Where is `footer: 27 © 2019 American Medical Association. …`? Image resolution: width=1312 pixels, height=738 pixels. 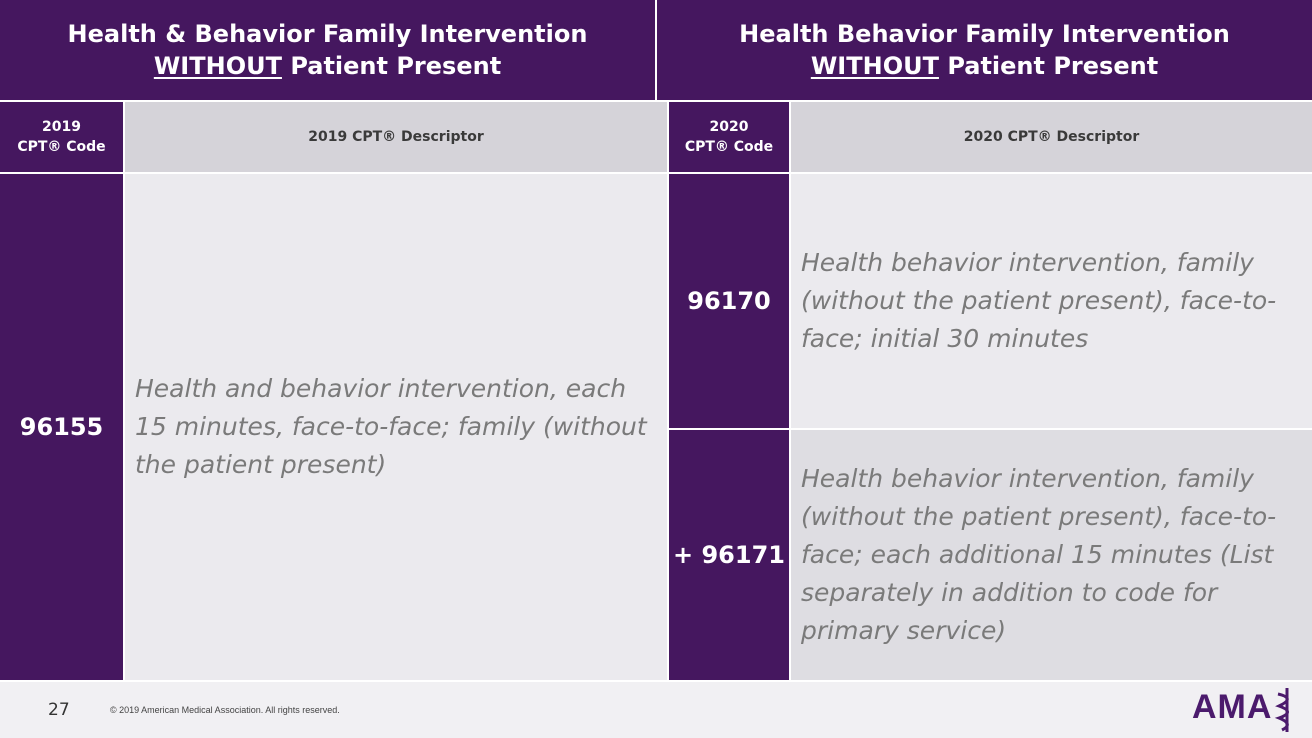
footer: 27 © 2019 American Medical Association. … is located at coordinates (656, 710).